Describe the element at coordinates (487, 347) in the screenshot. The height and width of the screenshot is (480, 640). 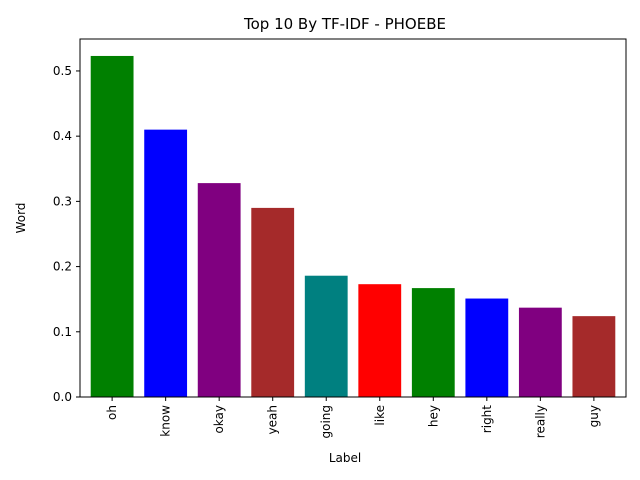
I see `bar-right` at that location.